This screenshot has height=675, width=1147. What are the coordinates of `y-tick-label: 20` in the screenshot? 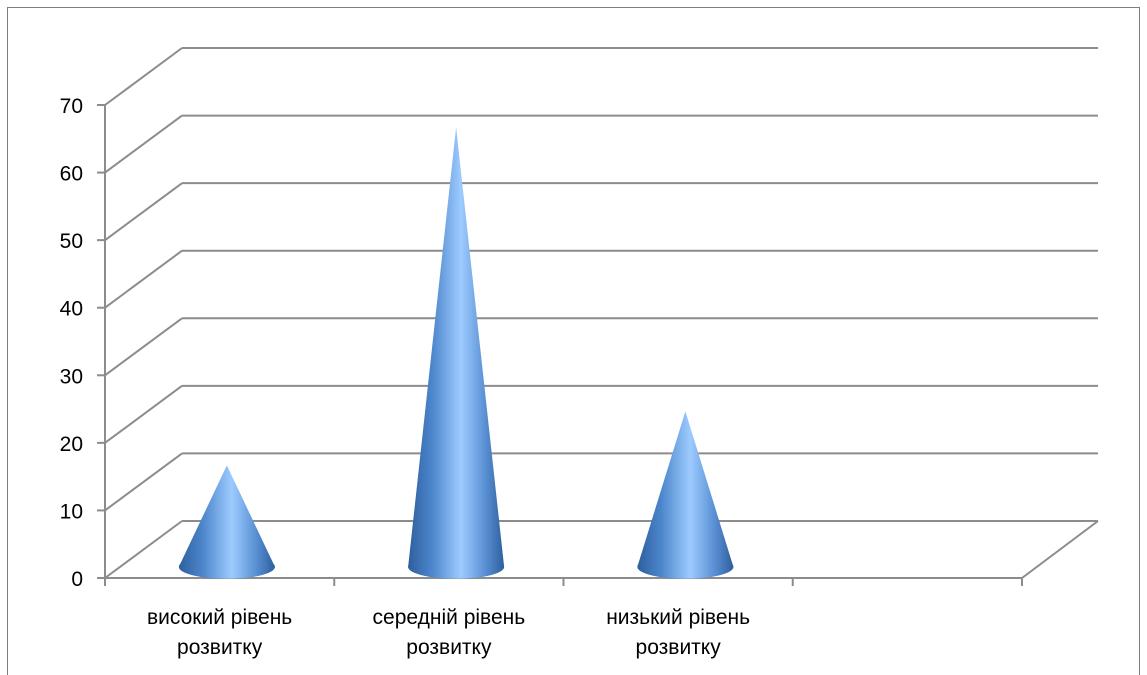 It's located at (71, 444).